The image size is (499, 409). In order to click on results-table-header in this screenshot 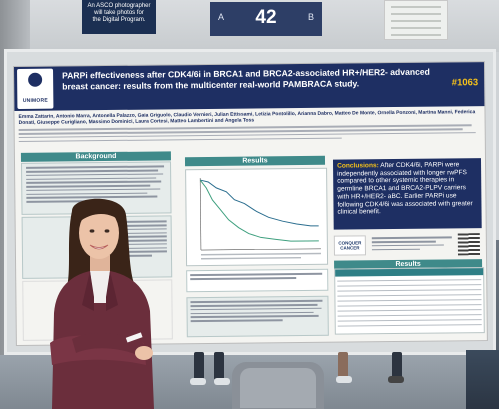, I will do `click(409, 272)`.